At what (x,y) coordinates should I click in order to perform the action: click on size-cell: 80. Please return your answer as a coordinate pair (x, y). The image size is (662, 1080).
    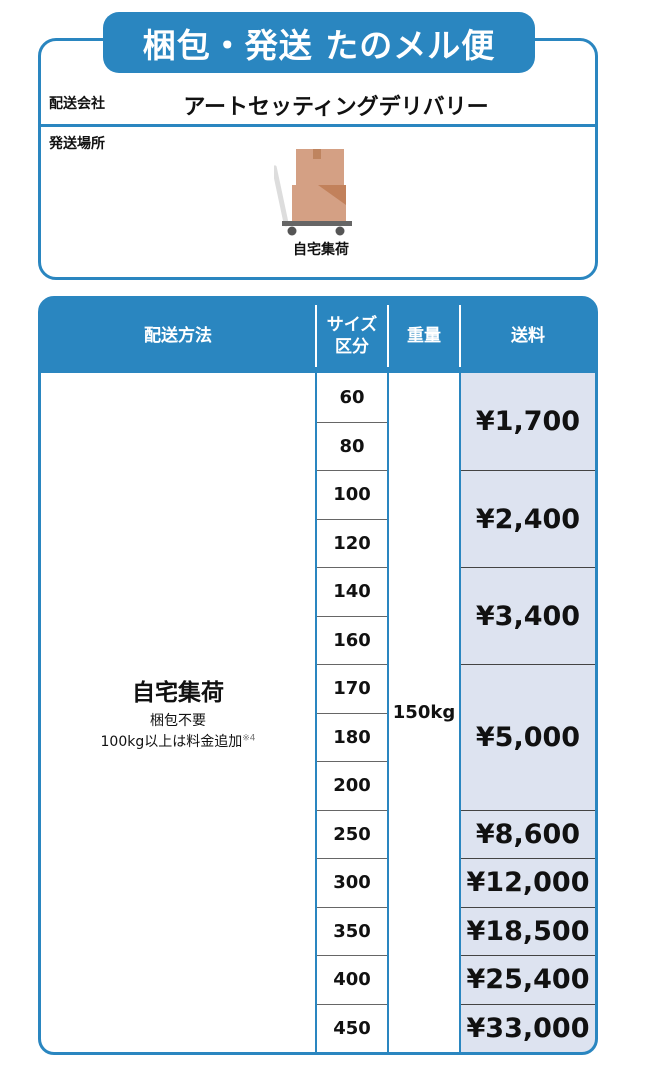
    Looking at the image, I should click on (352, 445).